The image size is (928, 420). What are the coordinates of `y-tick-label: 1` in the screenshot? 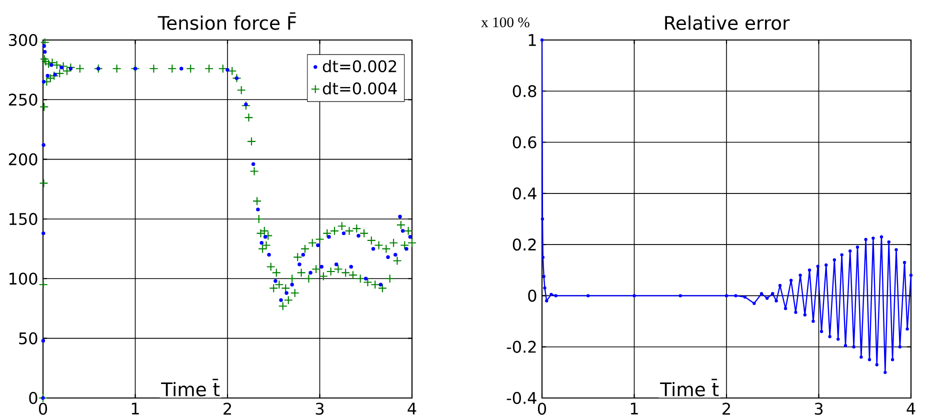 It's located at (532, 40).